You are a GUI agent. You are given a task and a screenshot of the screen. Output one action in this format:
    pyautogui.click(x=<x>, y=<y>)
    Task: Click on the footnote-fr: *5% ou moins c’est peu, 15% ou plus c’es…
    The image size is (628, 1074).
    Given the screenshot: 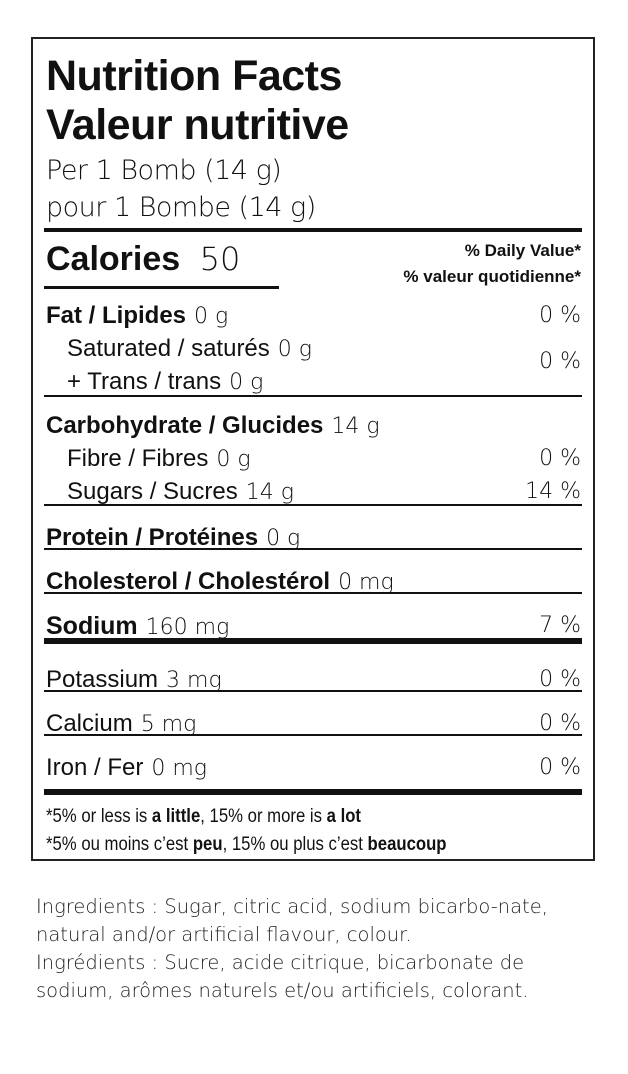 What is the action you would take?
    pyautogui.click(x=246, y=844)
    